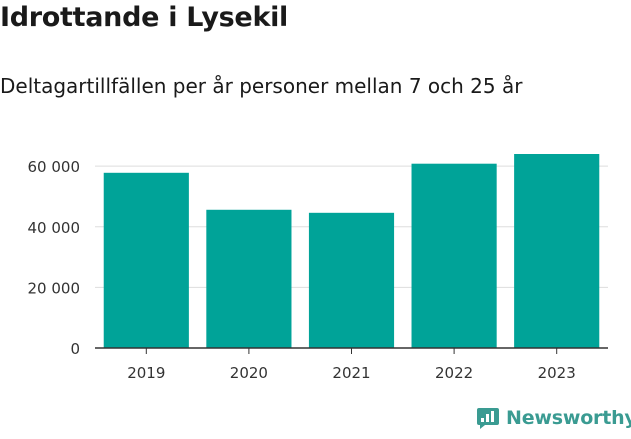 This screenshot has width=631, height=439. Describe the element at coordinates (249, 278) in the screenshot. I see `bar-2020` at that location.